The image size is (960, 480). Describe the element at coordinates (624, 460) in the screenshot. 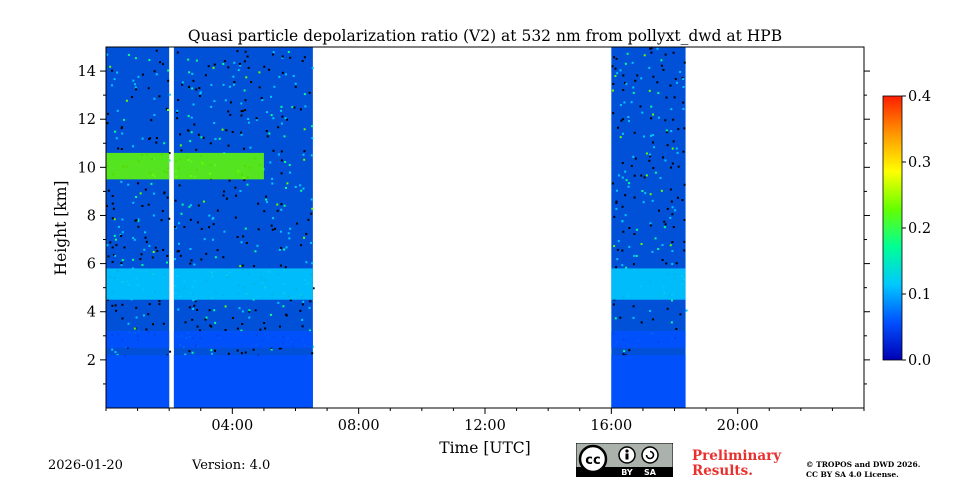

I see `cc-by-sa-badge: cc BY SA` at that location.